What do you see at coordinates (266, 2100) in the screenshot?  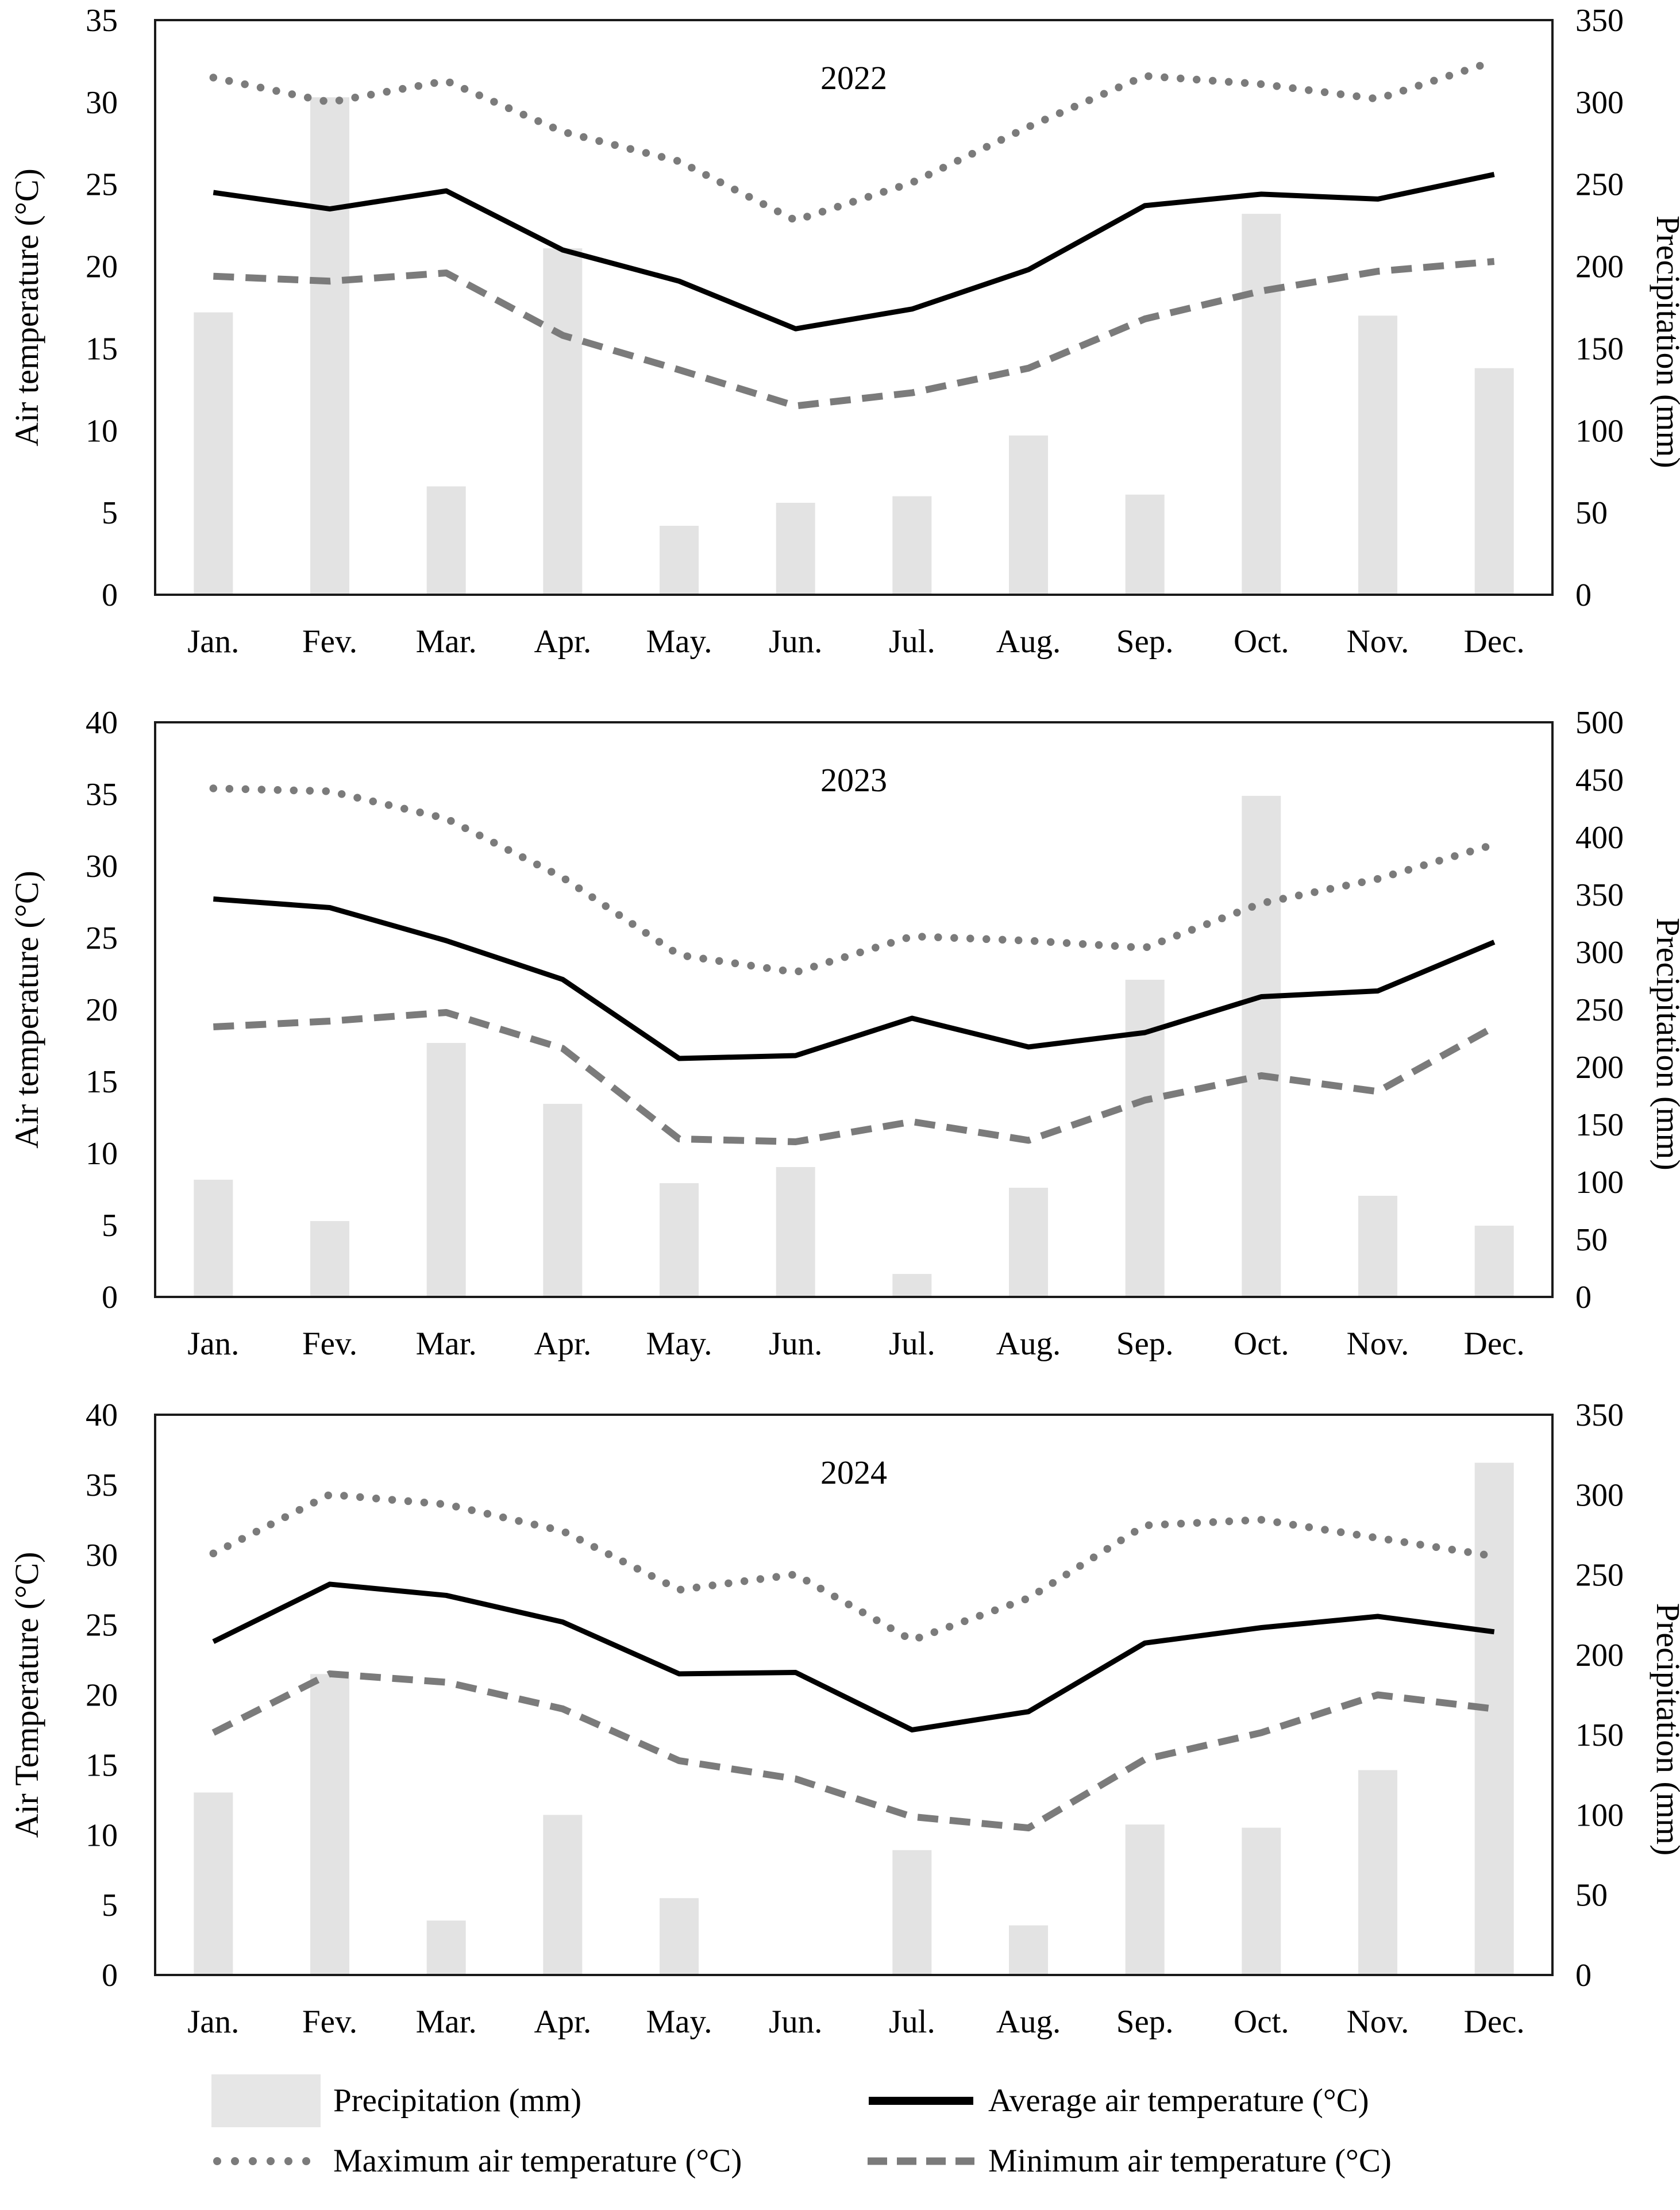 I see `precipitation-bar-swatch-icon` at bounding box center [266, 2100].